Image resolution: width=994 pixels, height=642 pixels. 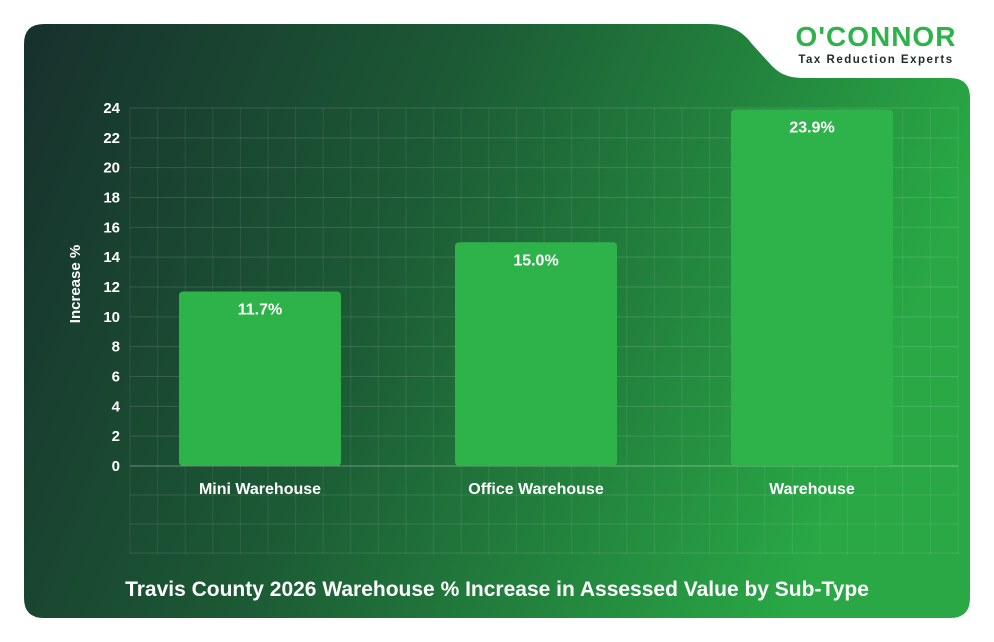 What do you see at coordinates (812, 287) in the screenshot?
I see `bar-warehouse` at bounding box center [812, 287].